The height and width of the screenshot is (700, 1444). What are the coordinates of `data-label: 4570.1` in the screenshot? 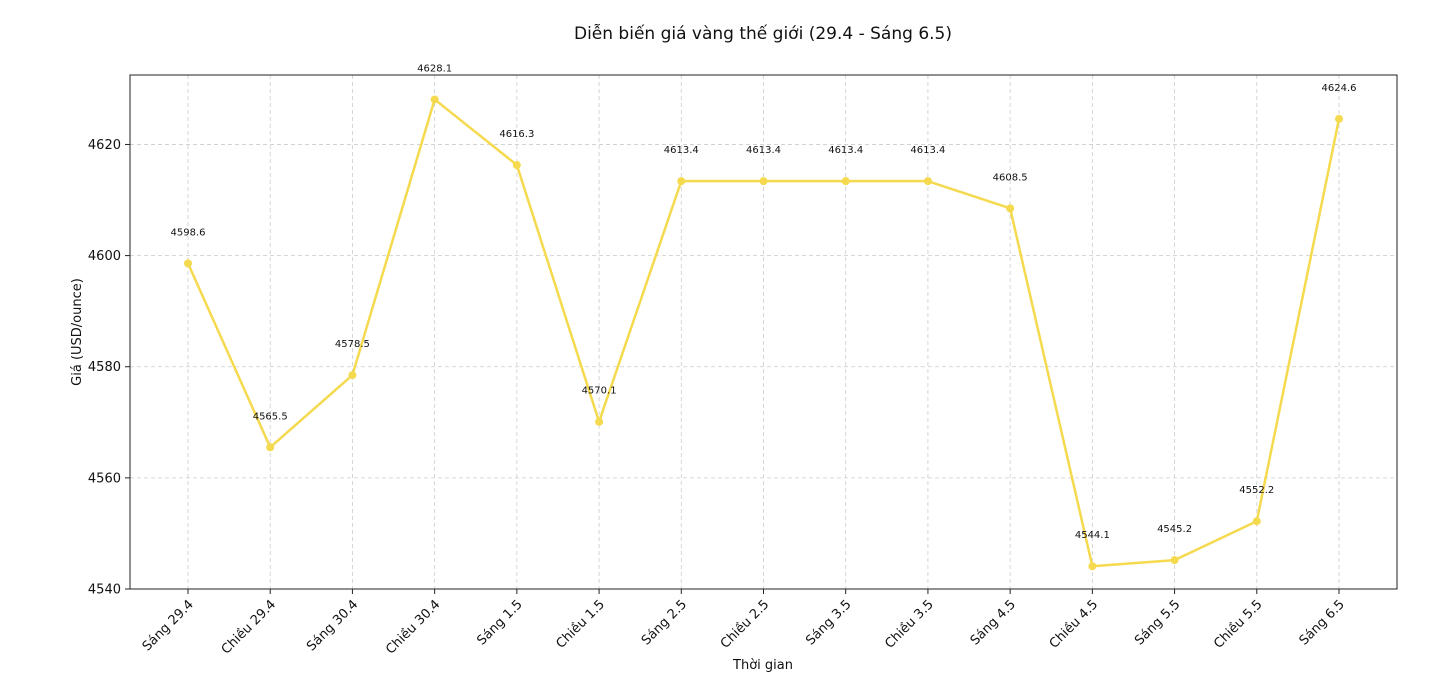 It's located at (599, 391).